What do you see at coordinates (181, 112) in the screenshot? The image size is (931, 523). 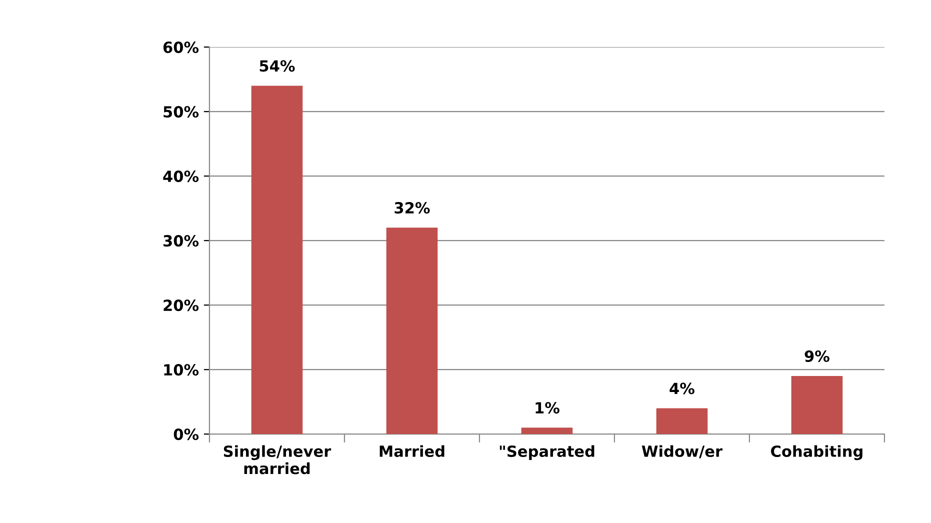 I see `y-tick-label: 50%` at bounding box center [181, 112].